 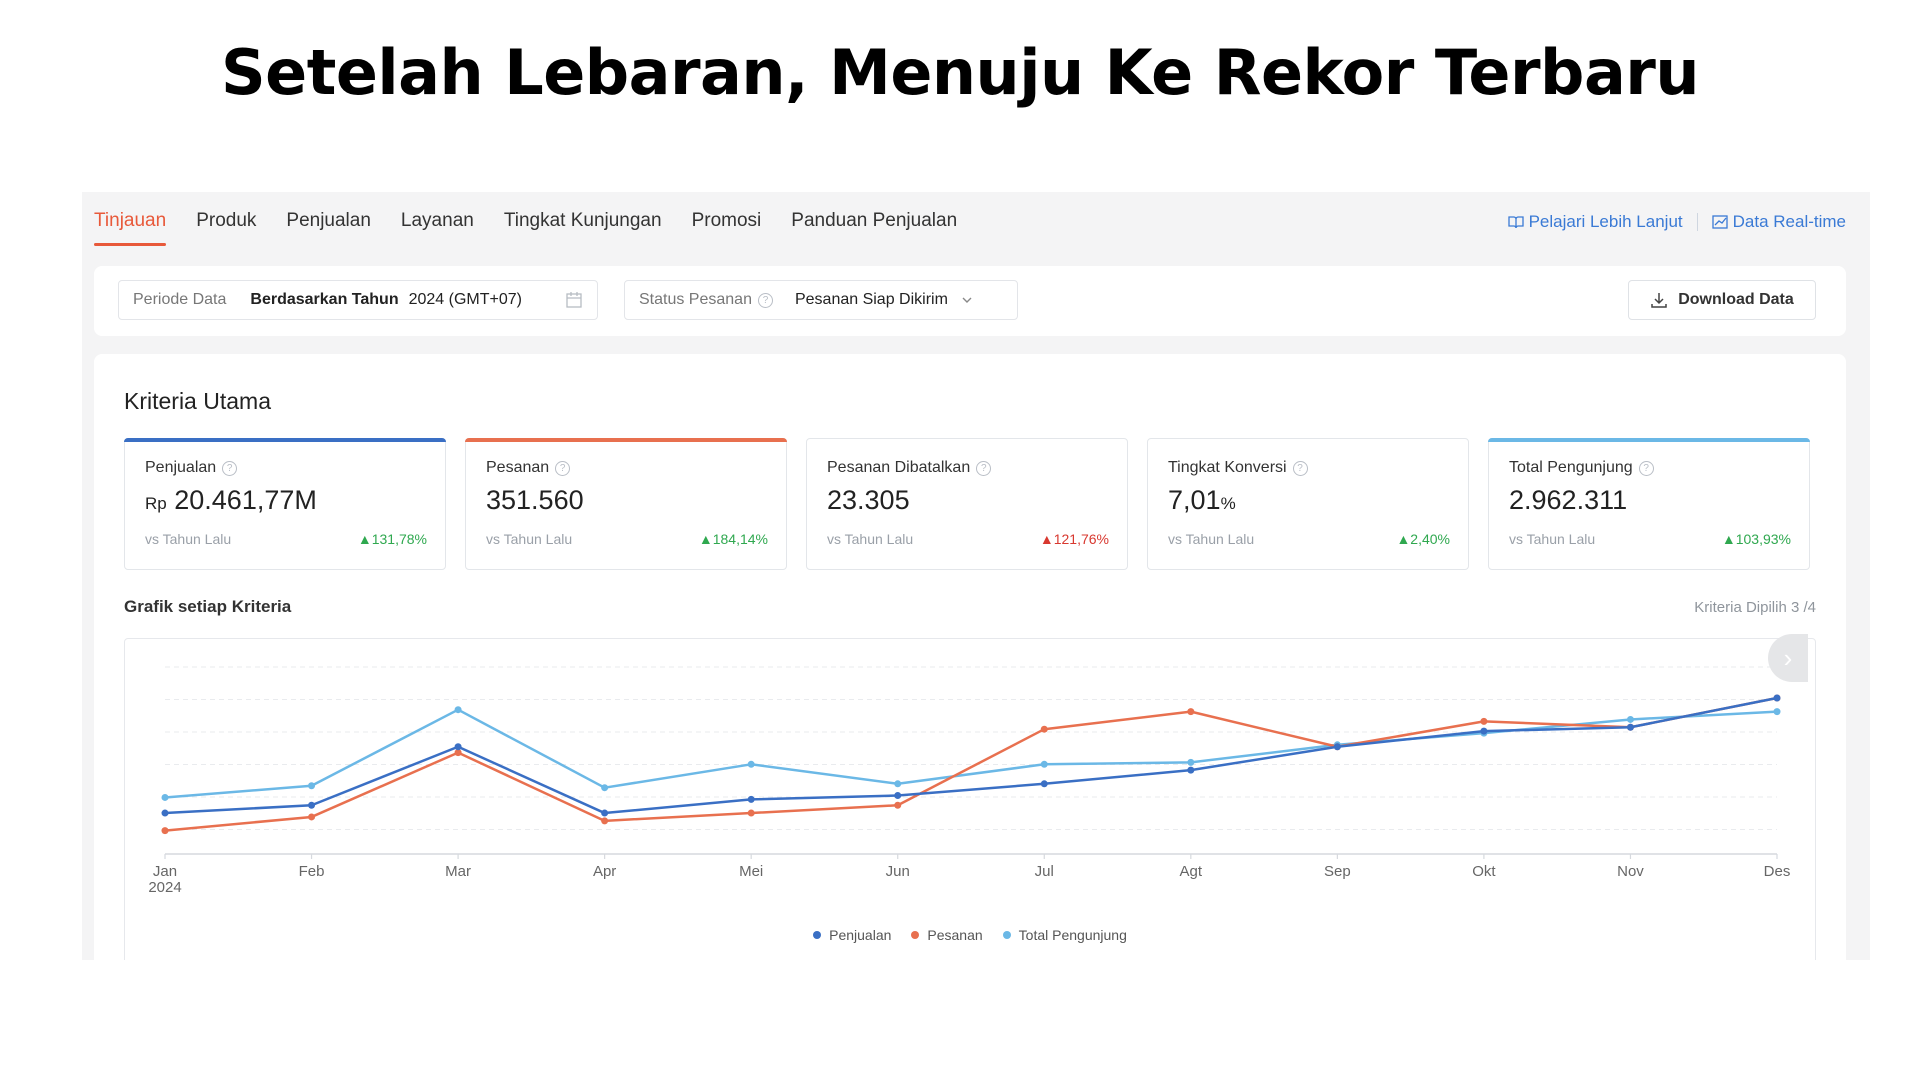 What do you see at coordinates (1763, 539) in the screenshot?
I see `card-change: 103,93%` at bounding box center [1763, 539].